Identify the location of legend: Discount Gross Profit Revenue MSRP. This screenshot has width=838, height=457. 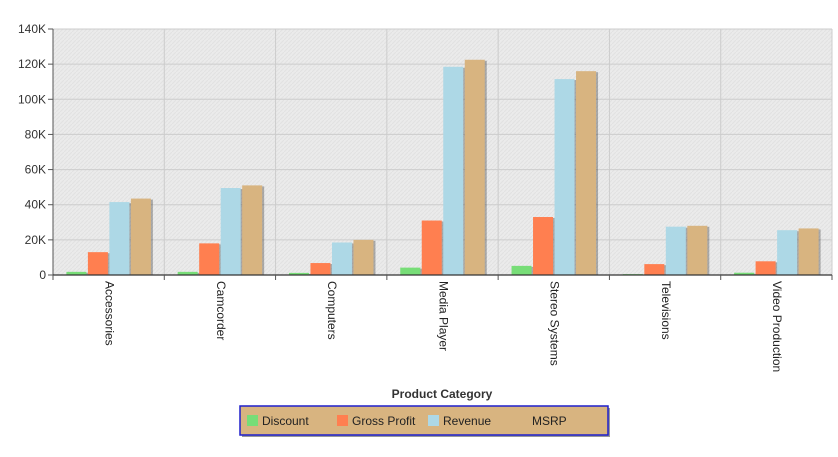
(424, 421).